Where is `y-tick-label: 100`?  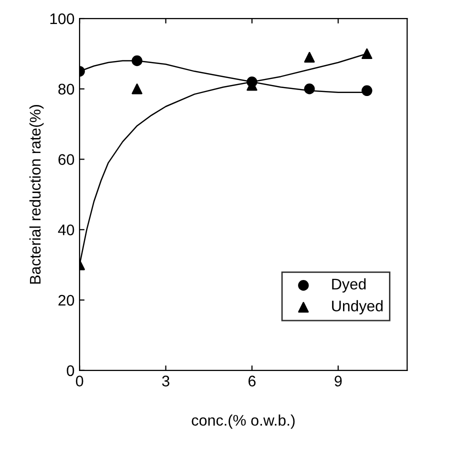 y-tick-label: 100 is located at coordinates (62, 18).